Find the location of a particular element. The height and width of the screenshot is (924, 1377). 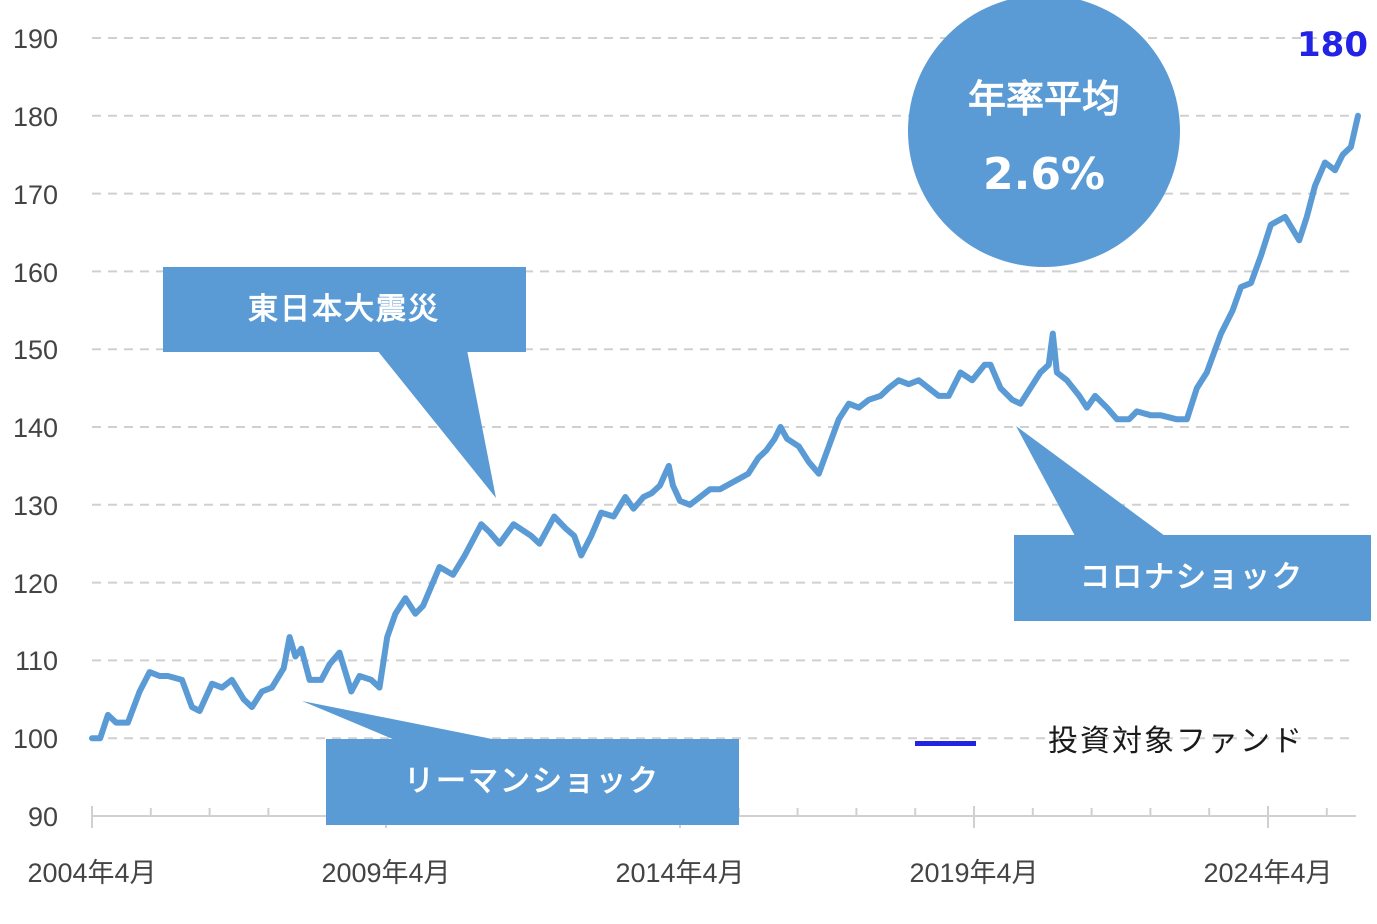

callout-earthquake-pointer is located at coordinates (436, 424).